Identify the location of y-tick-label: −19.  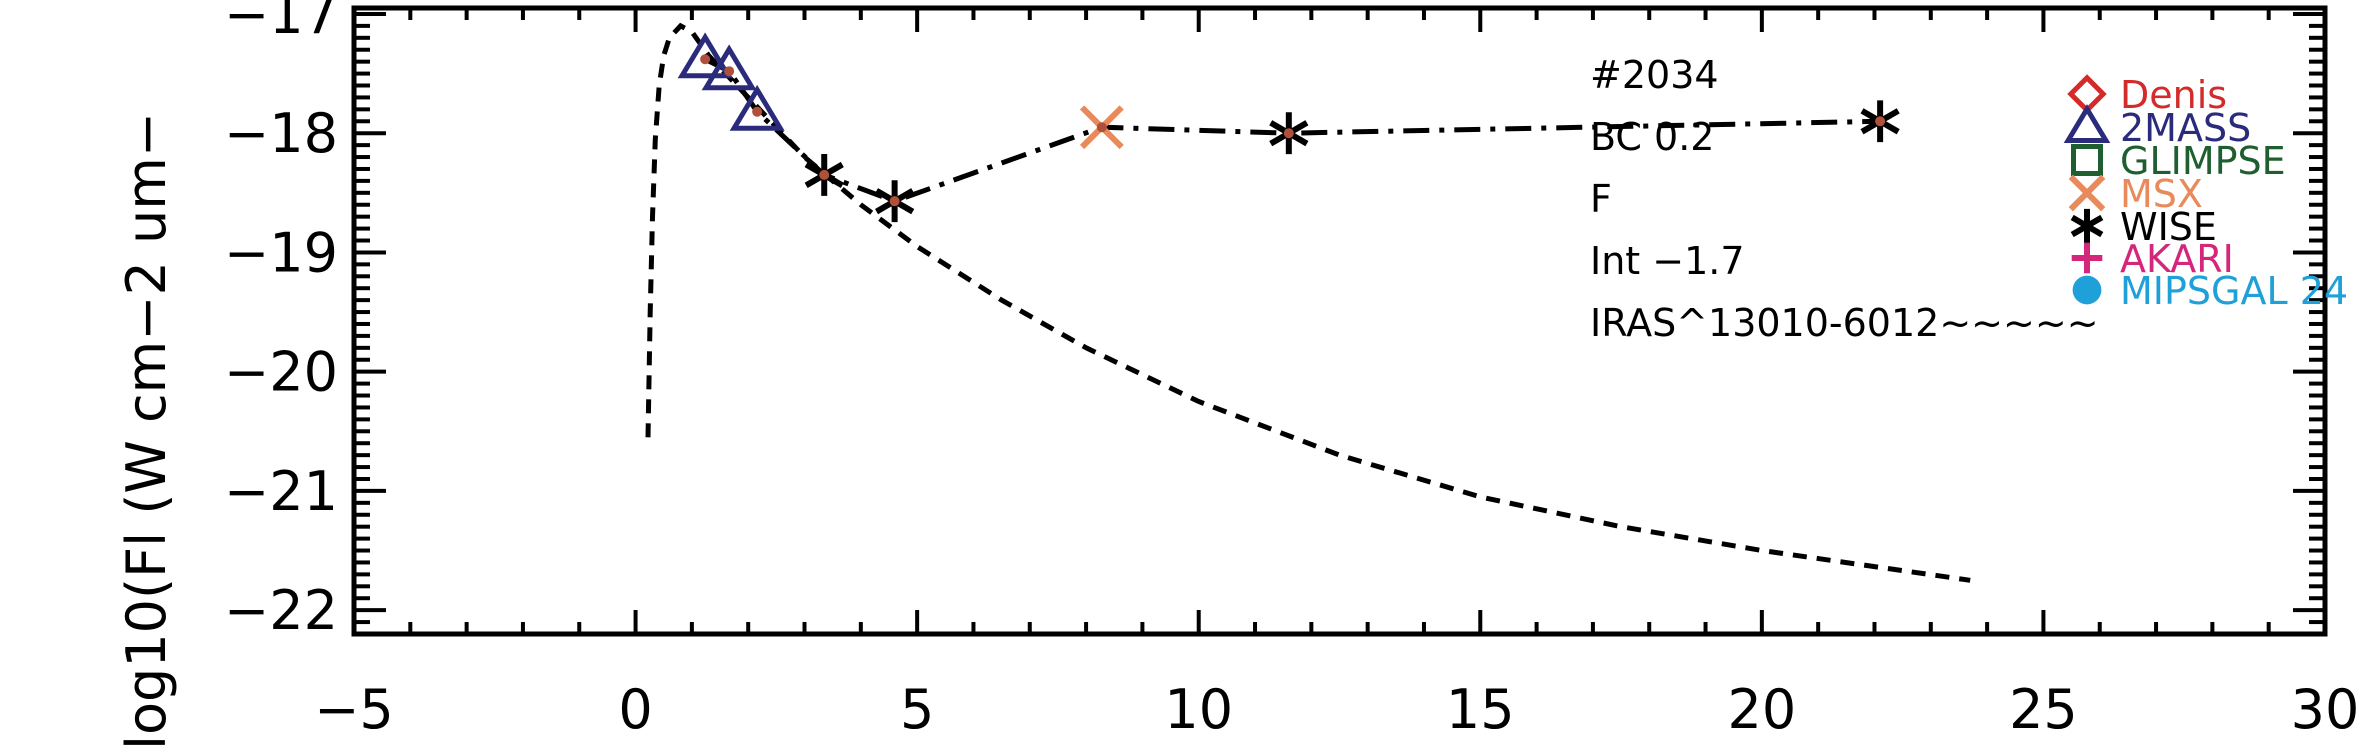
(281, 252).